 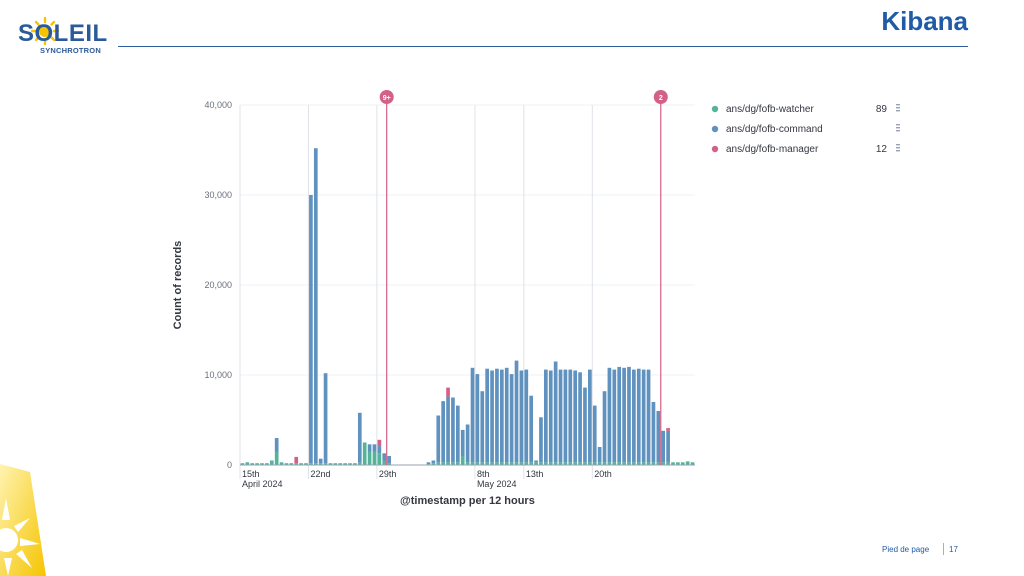 What do you see at coordinates (251, 474) in the screenshot?
I see `x-tick-label: 15th` at bounding box center [251, 474].